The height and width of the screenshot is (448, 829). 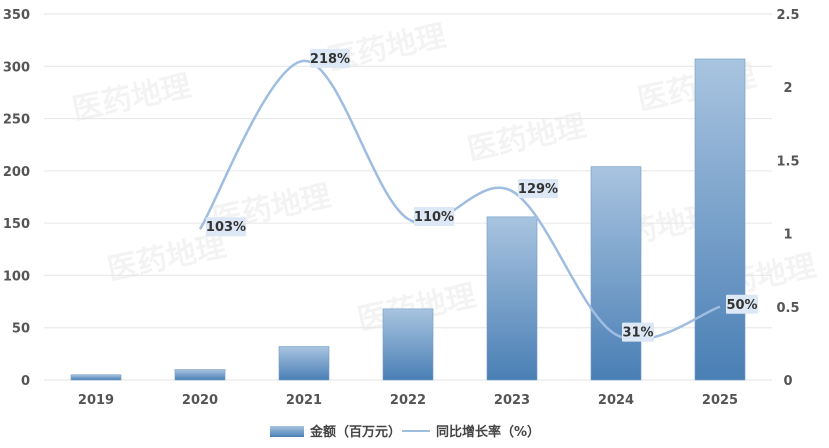 What do you see at coordinates (16, 15) in the screenshot?
I see `y-tick-label: 350` at bounding box center [16, 15].